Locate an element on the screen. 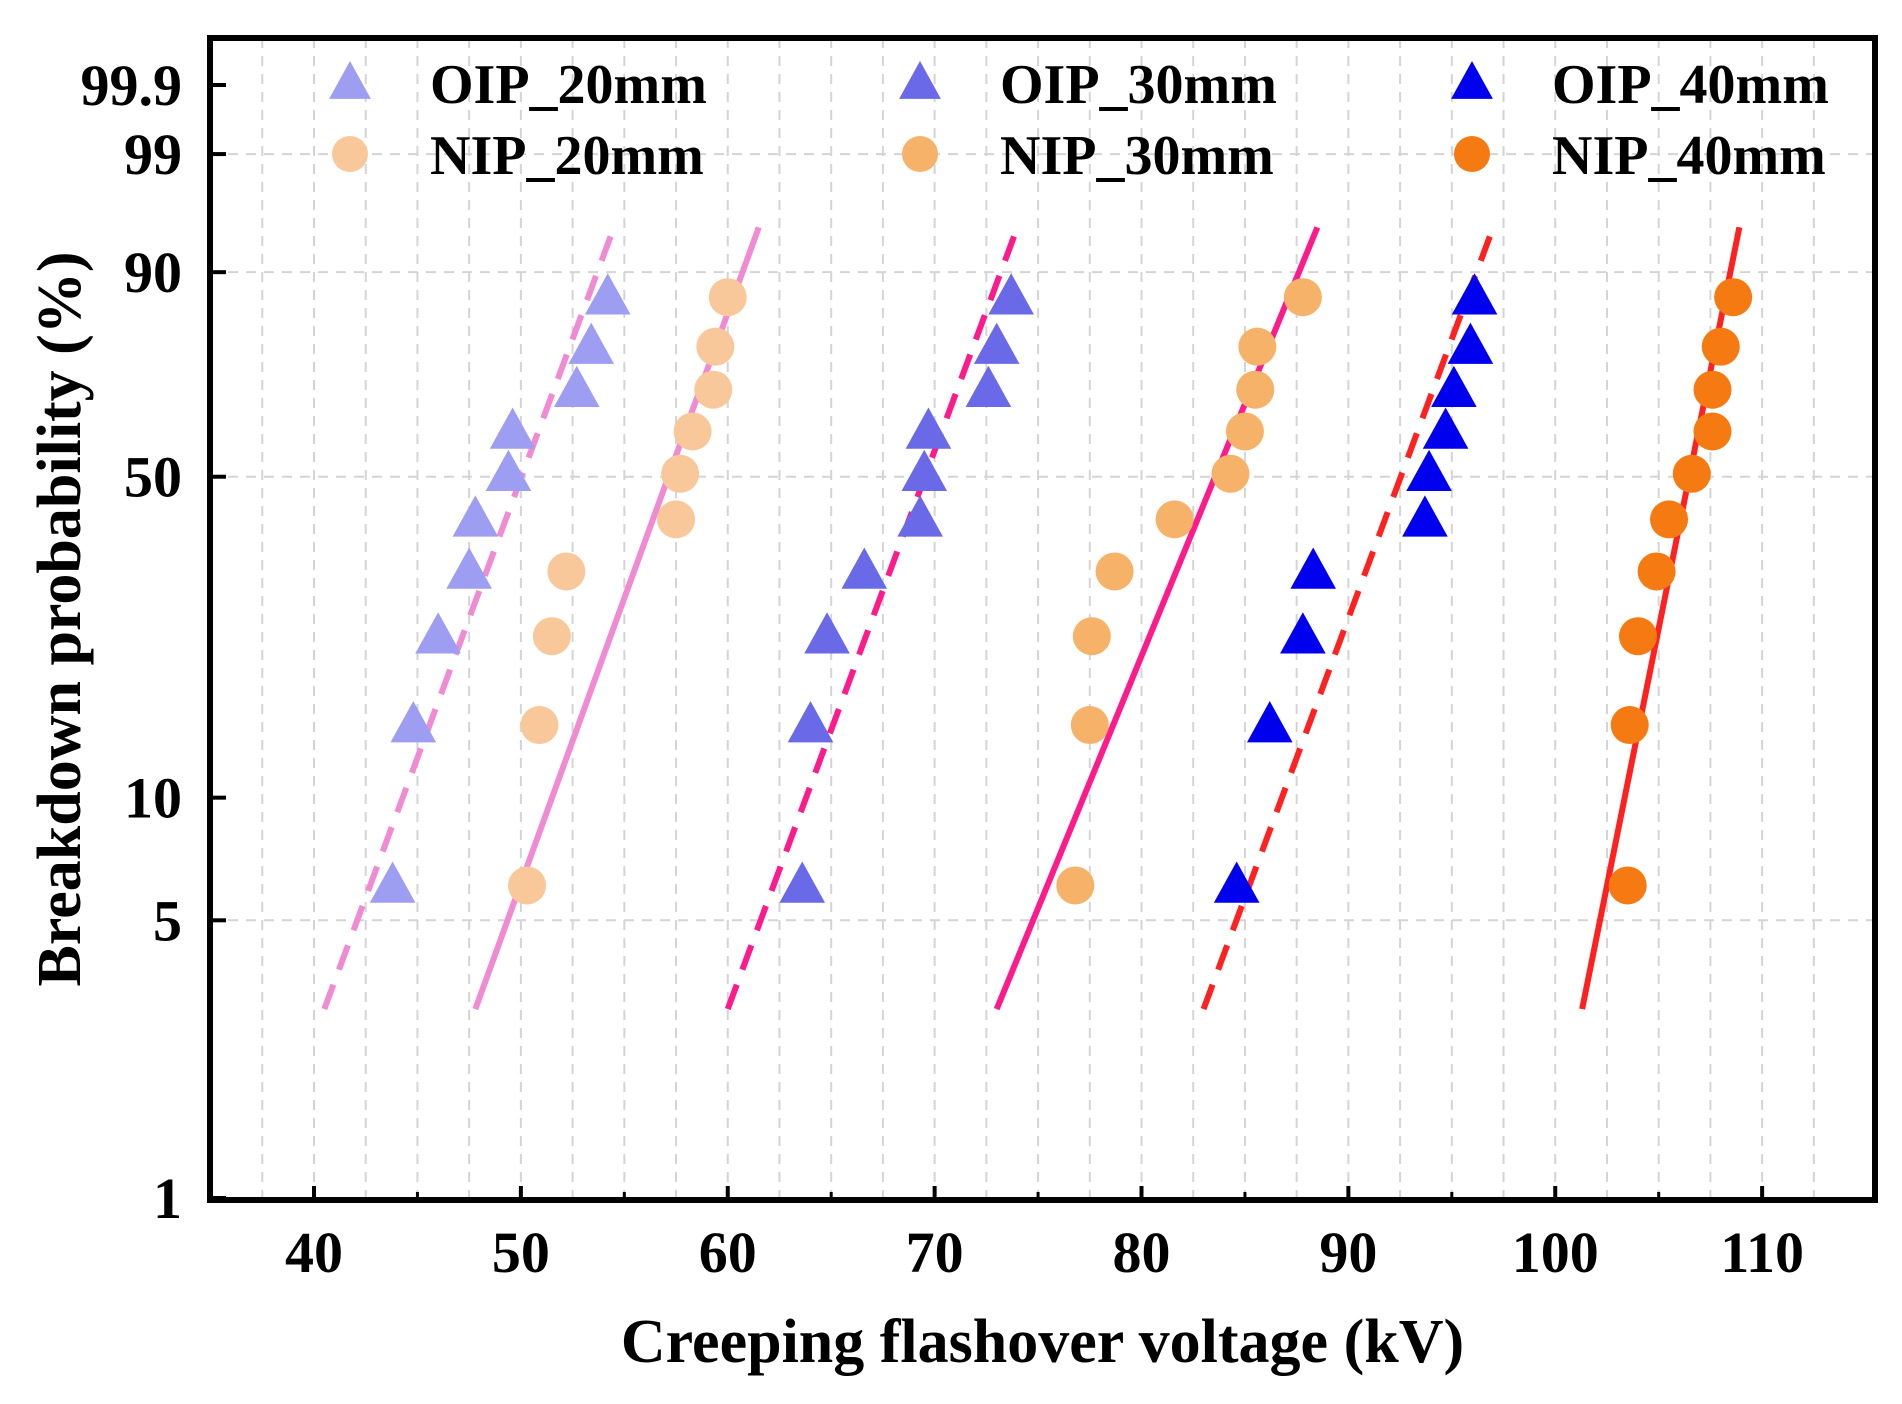 This screenshot has height=1404, width=1902. legend-label: NIP_40mm is located at coordinates (1689, 156).